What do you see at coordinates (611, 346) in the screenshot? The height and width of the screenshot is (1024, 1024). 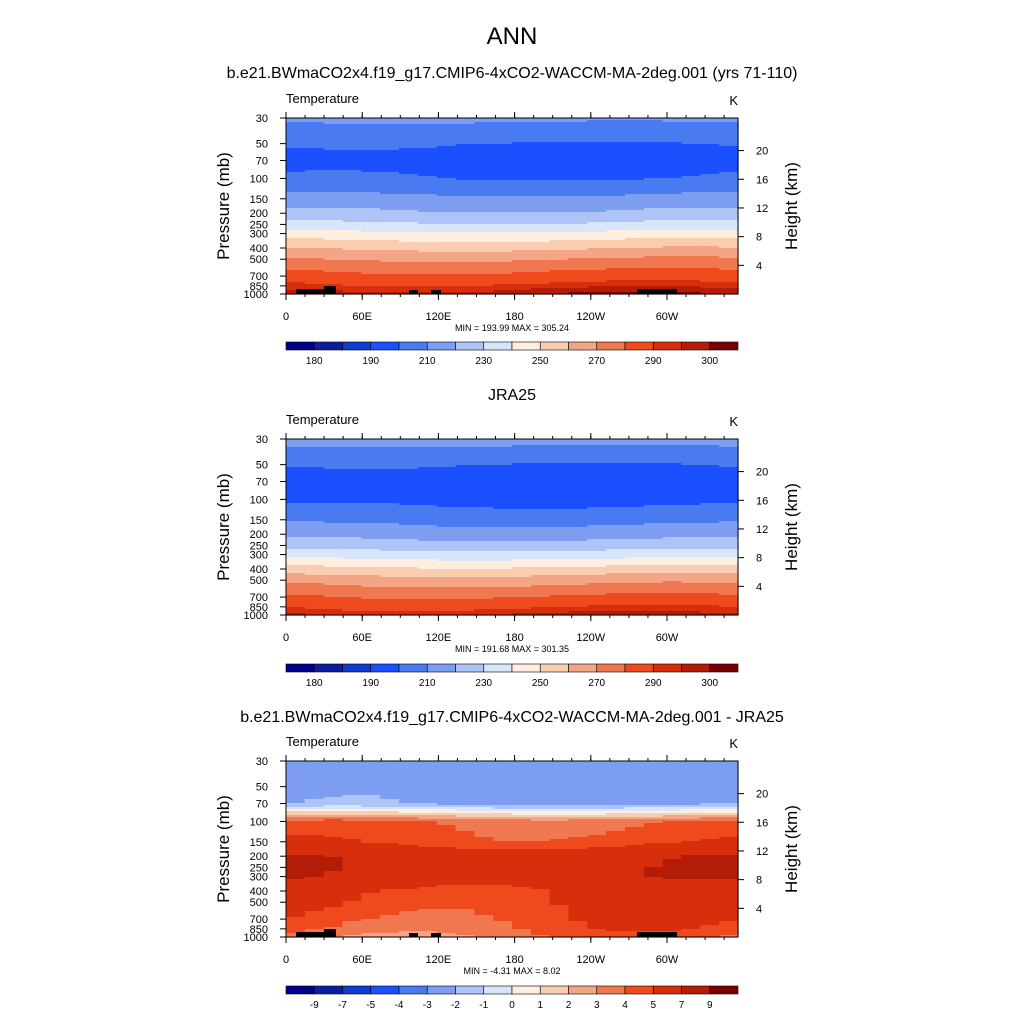 I see `colorbar-swatch` at bounding box center [611, 346].